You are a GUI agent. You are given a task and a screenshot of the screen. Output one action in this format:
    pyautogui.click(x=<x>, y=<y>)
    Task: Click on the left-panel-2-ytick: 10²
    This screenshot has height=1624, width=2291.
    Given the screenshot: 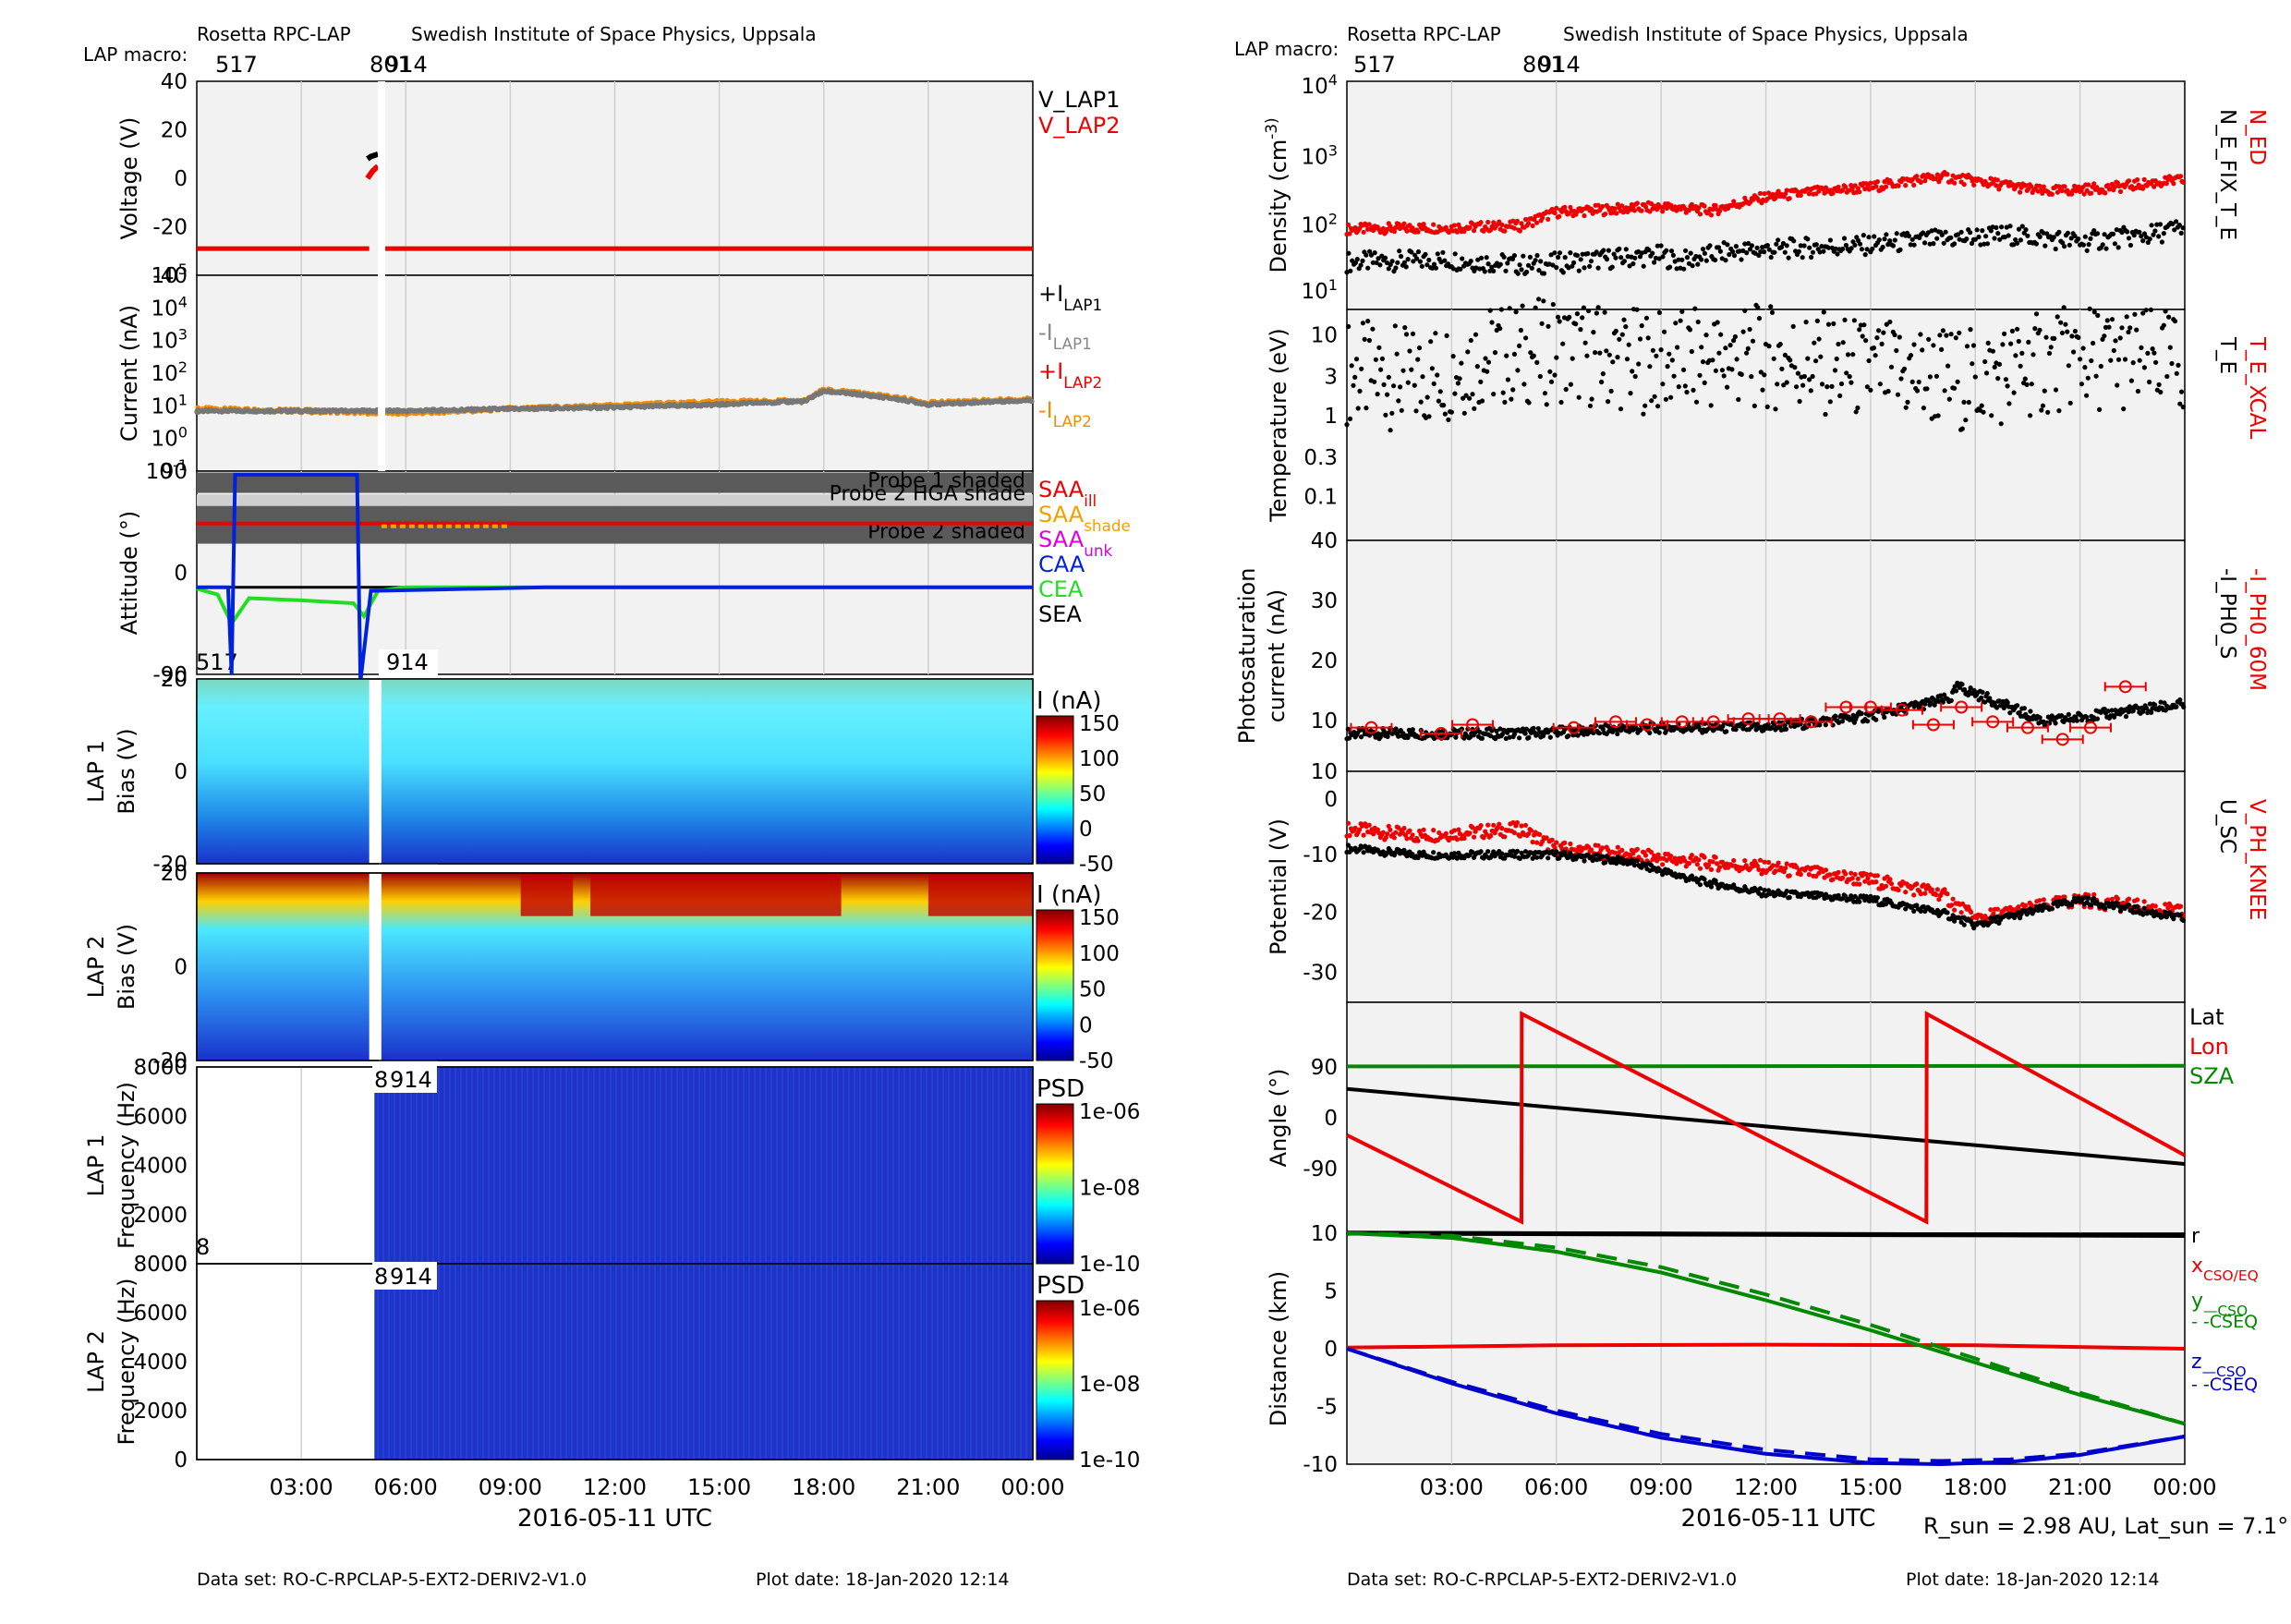 What is the action you would take?
    pyautogui.click(x=170, y=372)
    